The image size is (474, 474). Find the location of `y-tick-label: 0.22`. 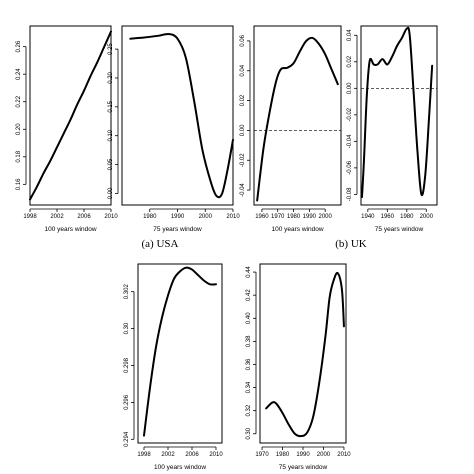

y-tick-label: 0.22 is located at coordinates (19, 101).